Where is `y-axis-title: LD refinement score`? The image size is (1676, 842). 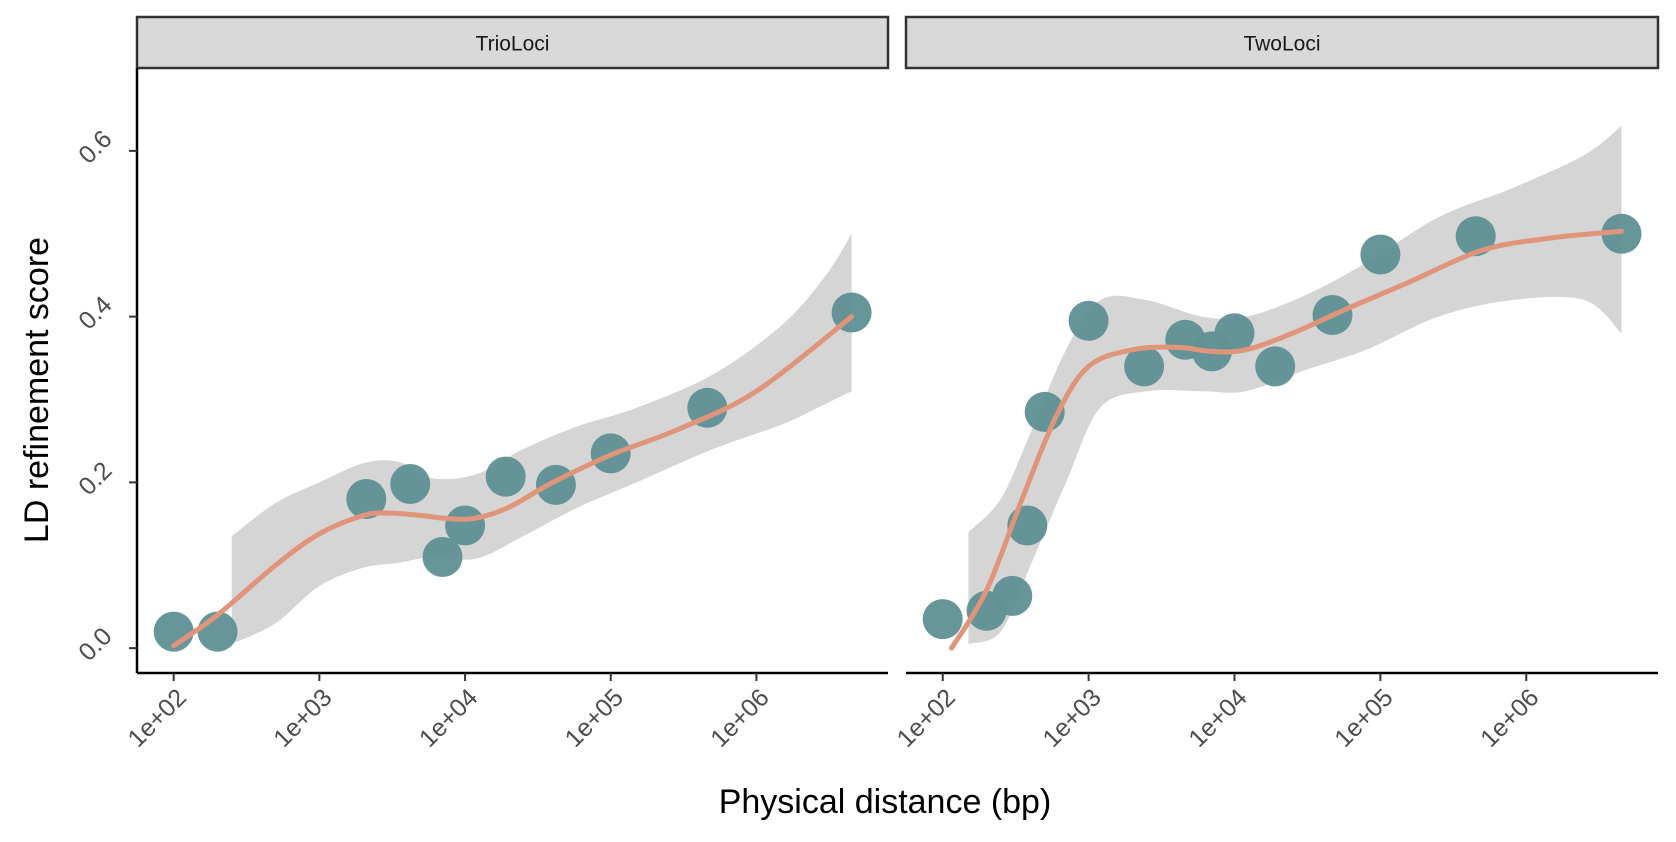
y-axis-title: LD refinement score is located at coordinates (37, 390).